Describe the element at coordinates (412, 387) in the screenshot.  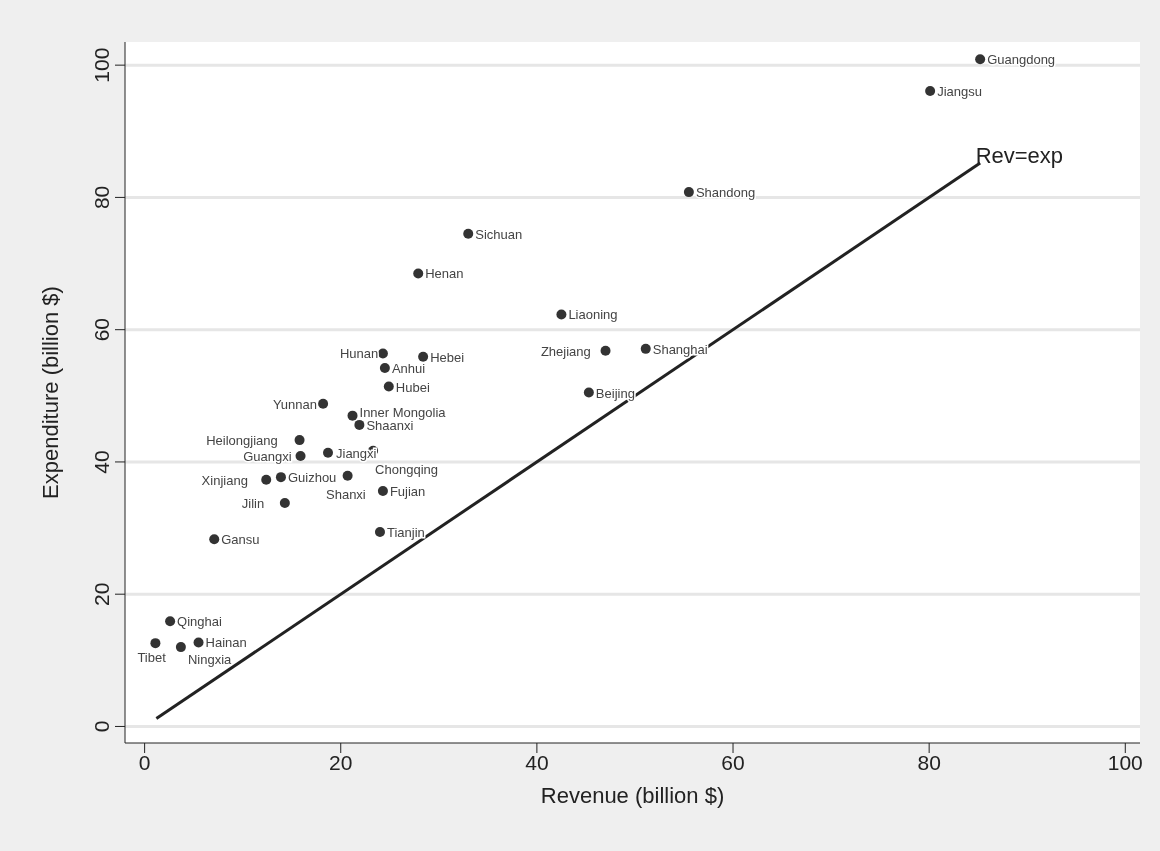
I see `data-label: Hubei` at that location.